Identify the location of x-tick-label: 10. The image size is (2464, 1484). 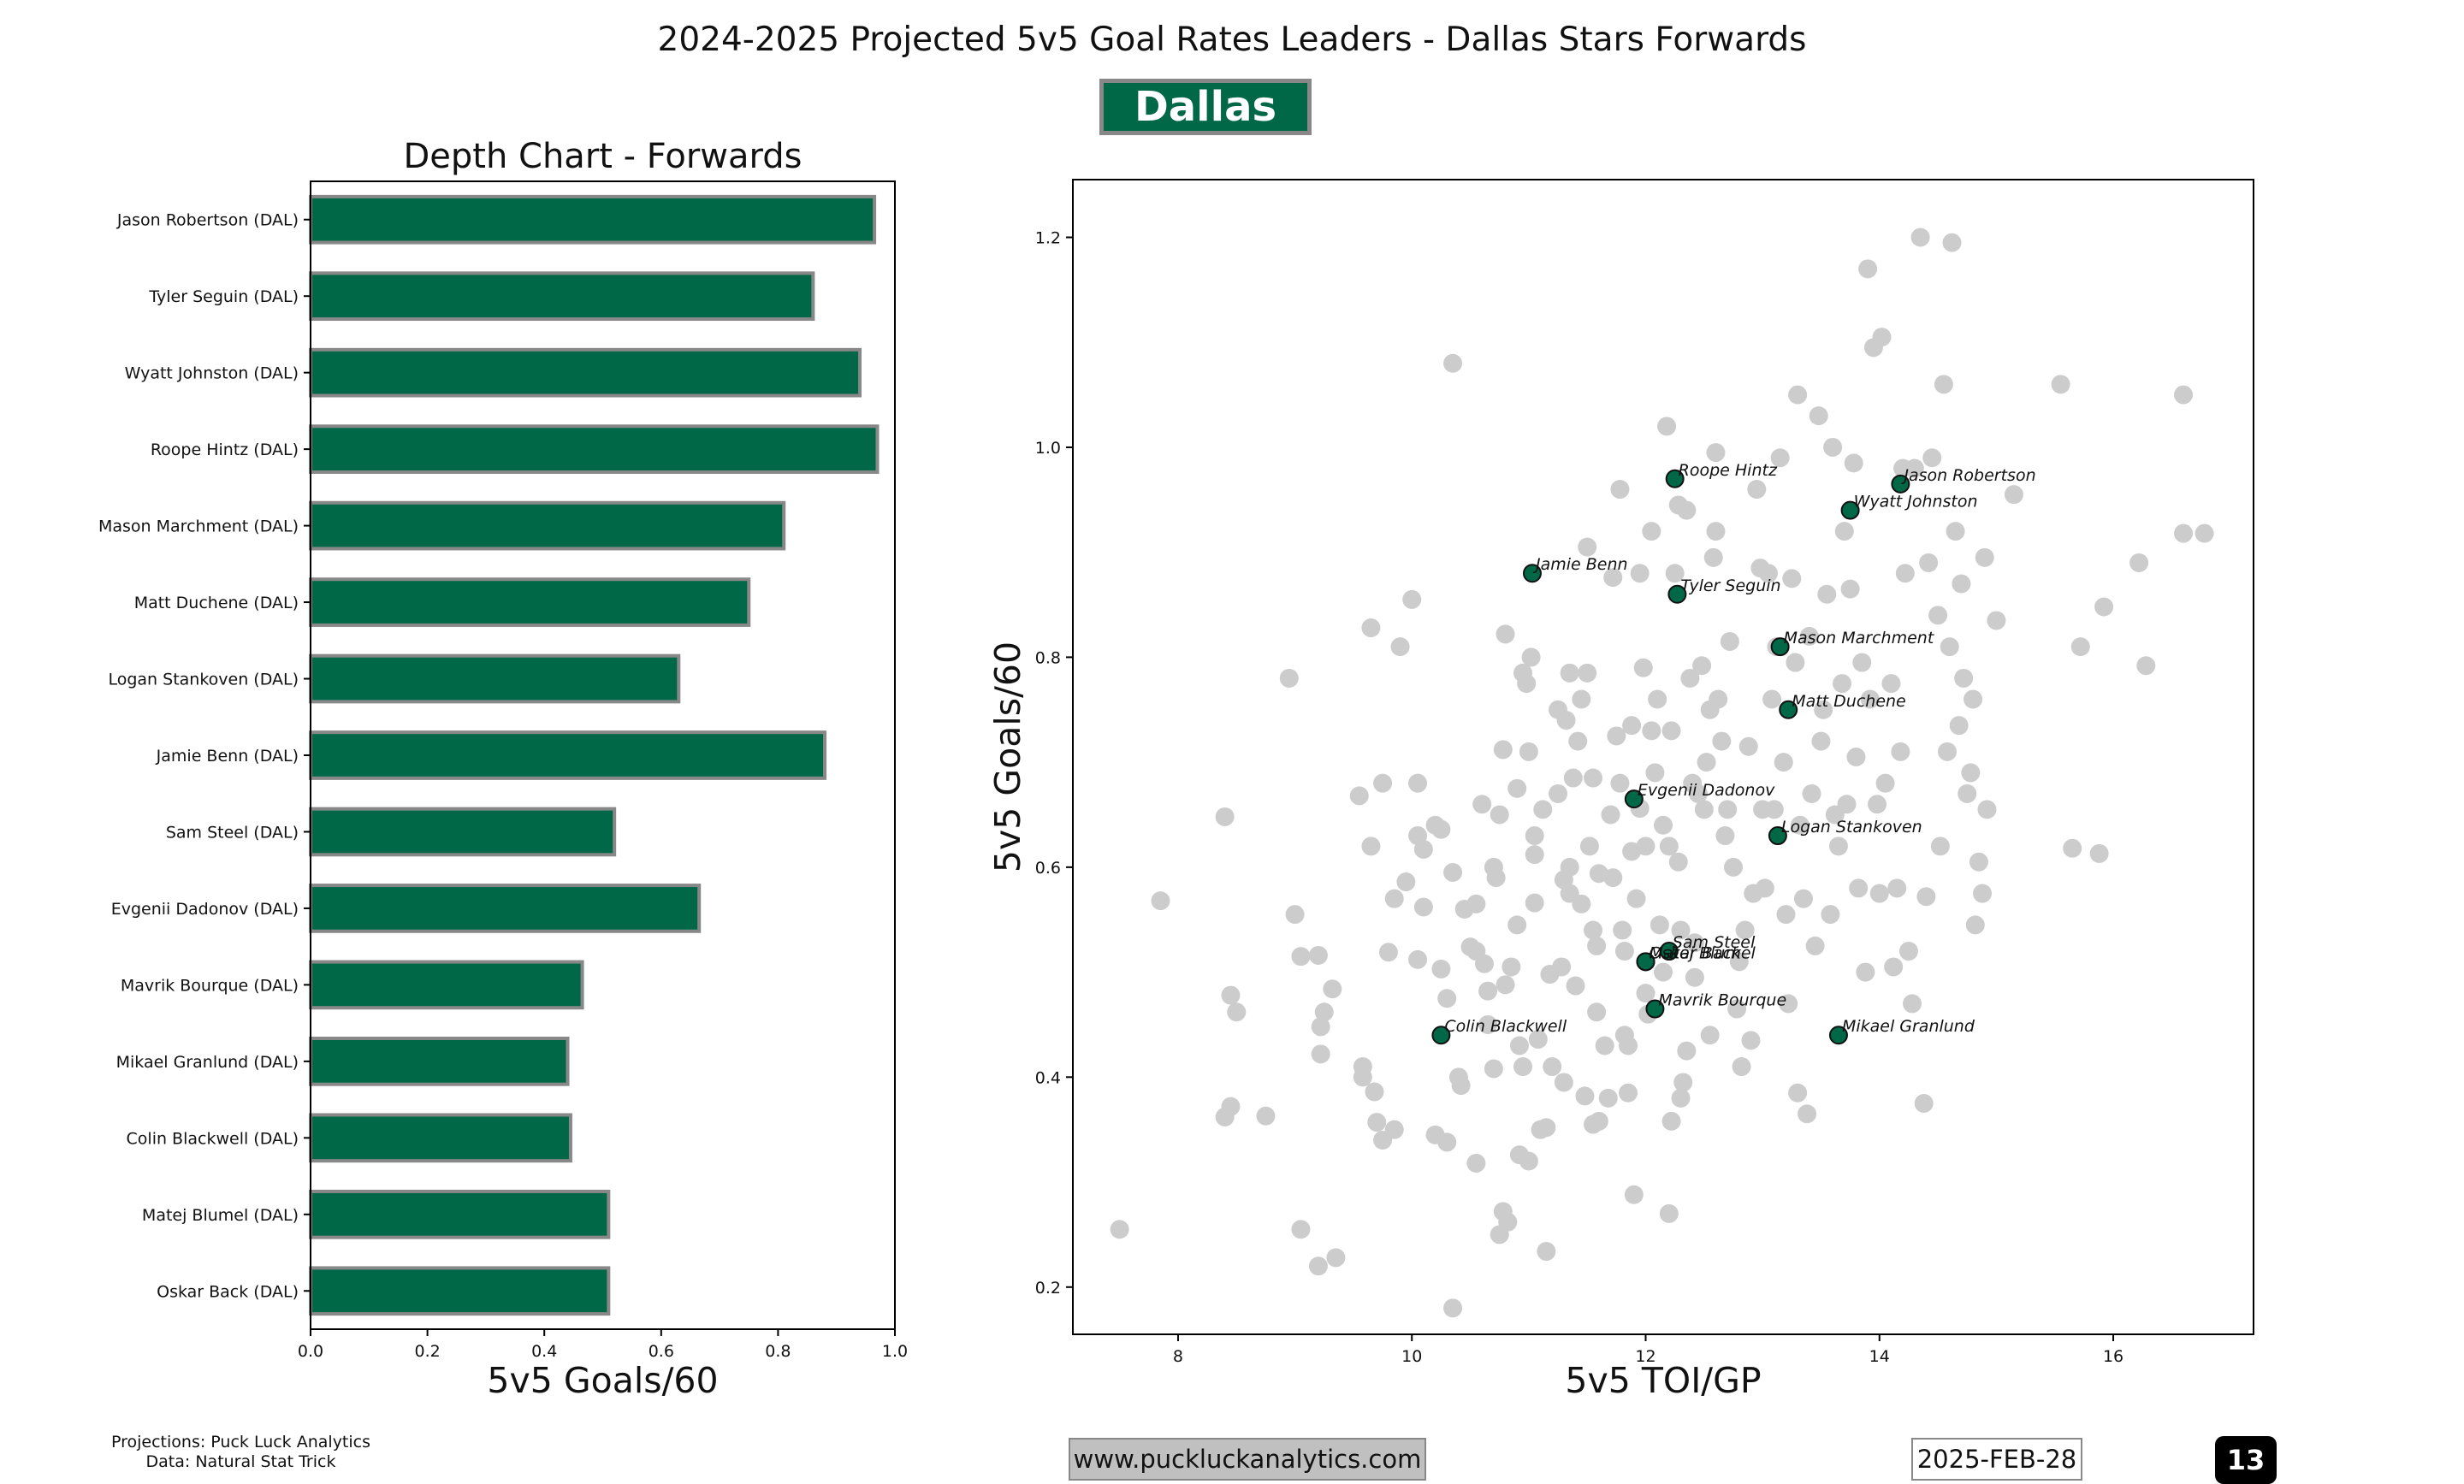
(1411, 1356).